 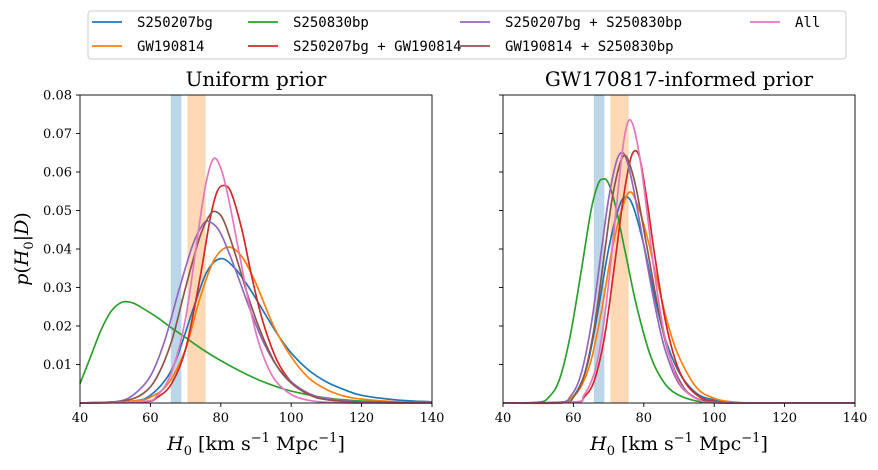 What do you see at coordinates (57, 211) in the screenshot?
I see `y-tick-label: 0.05` at bounding box center [57, 211].